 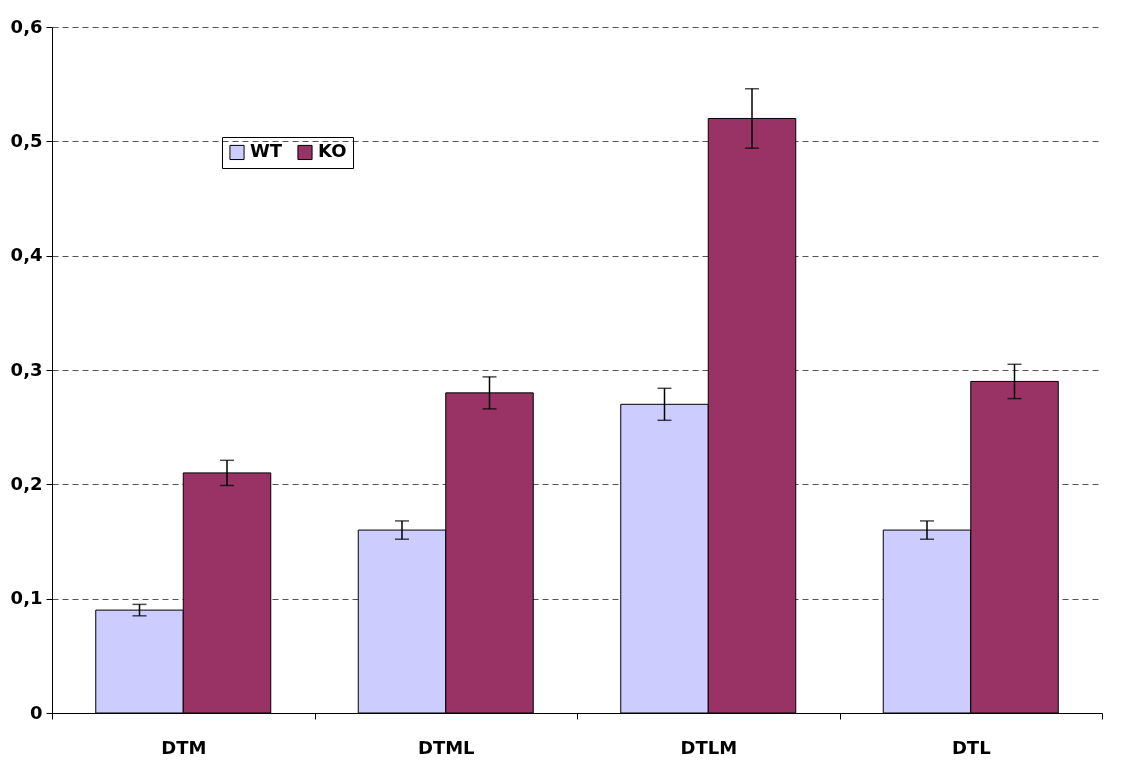 What do you see at coordinates (184, 747) in the screenshot?
I see `x-tick-label: DTM` at bounding box center [184, 747].